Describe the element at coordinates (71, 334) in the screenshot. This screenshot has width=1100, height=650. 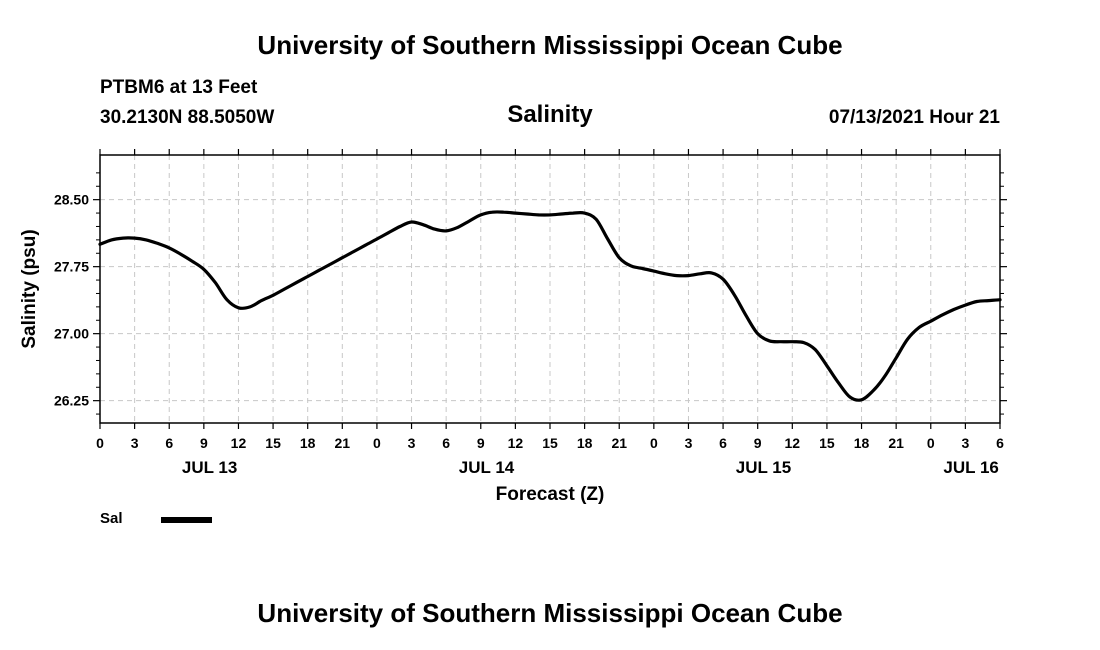
I see `y-tick-label: 27.00` at that location.